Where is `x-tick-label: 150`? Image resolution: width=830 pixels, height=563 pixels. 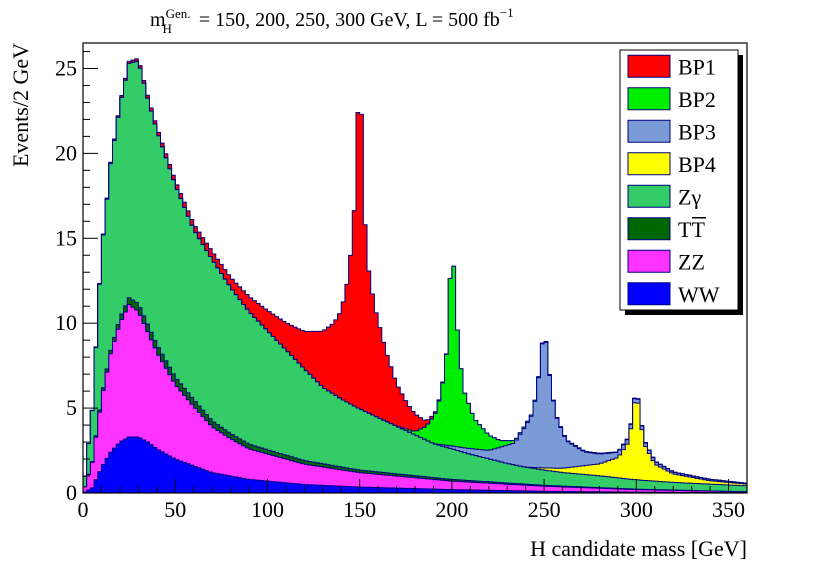
x-tick-label: 150 is located at coordinates (359, 509).